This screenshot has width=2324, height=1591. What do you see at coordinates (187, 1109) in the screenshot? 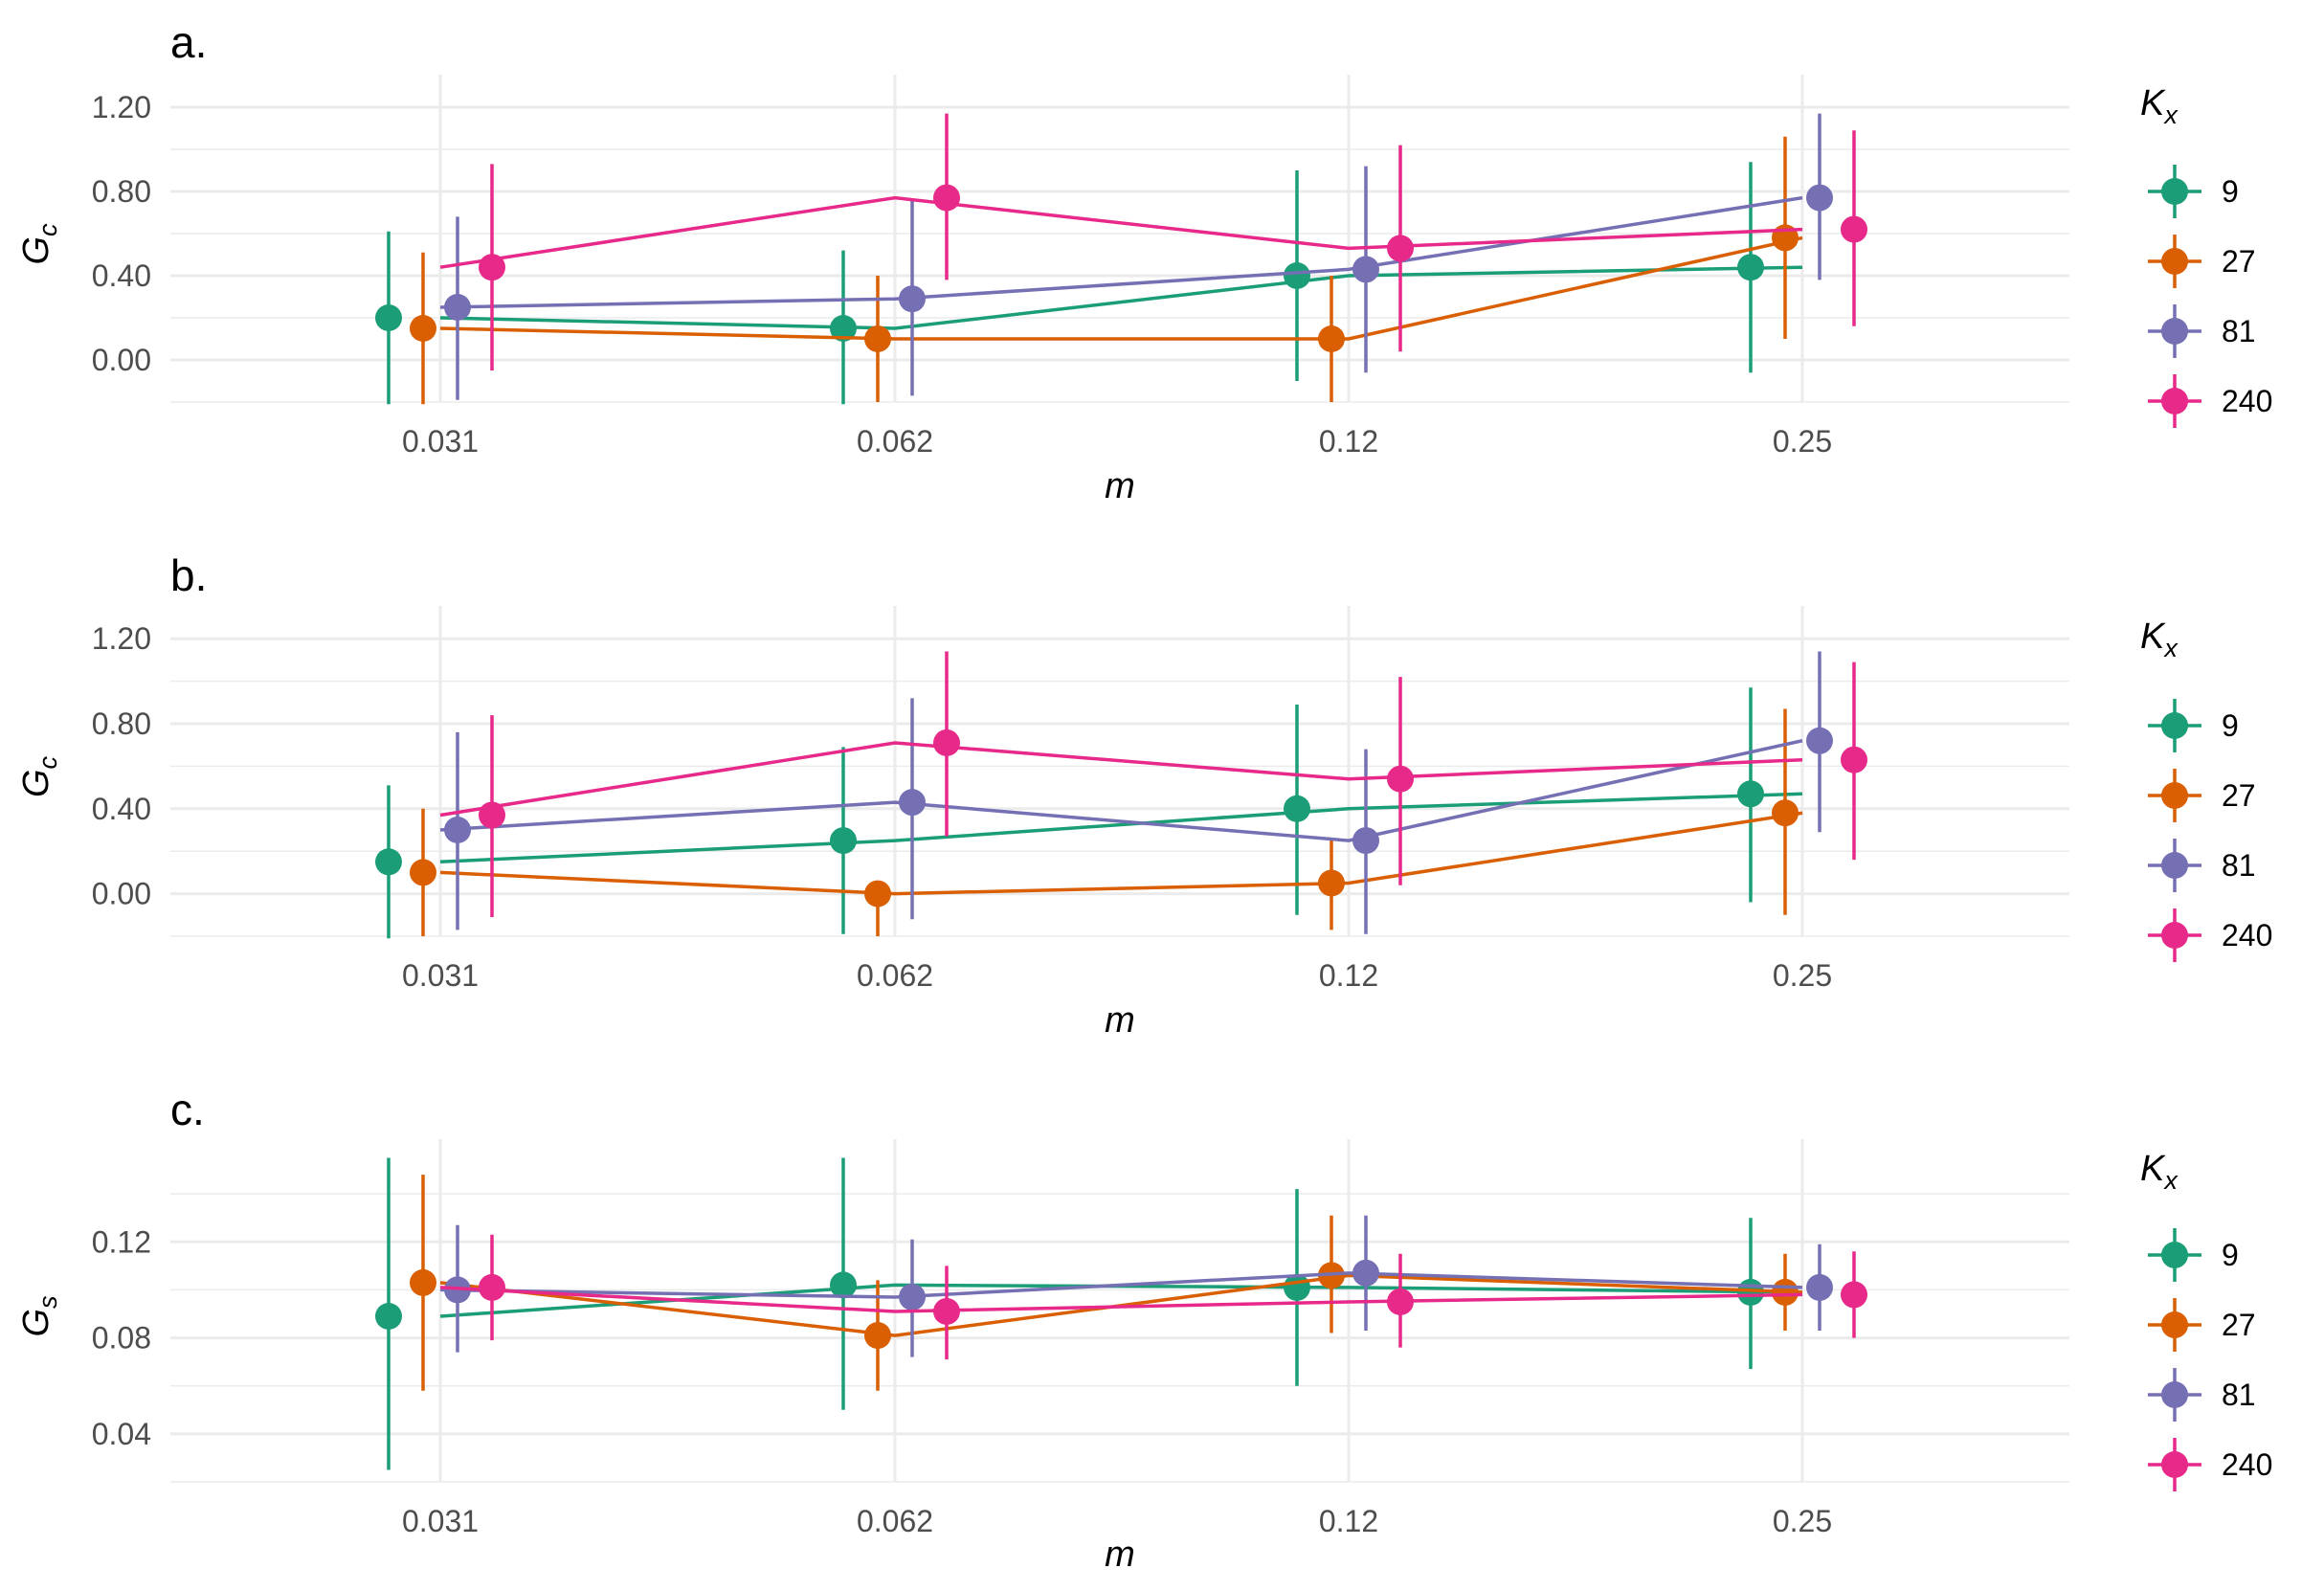
I see `panel-label: c.` at bounding box center [187, 1109].